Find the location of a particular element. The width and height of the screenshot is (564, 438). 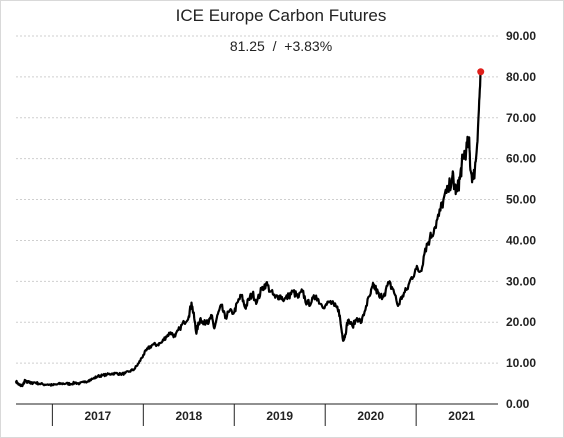

y-tick-label: 90.00 is located at coordinates (521, 36).